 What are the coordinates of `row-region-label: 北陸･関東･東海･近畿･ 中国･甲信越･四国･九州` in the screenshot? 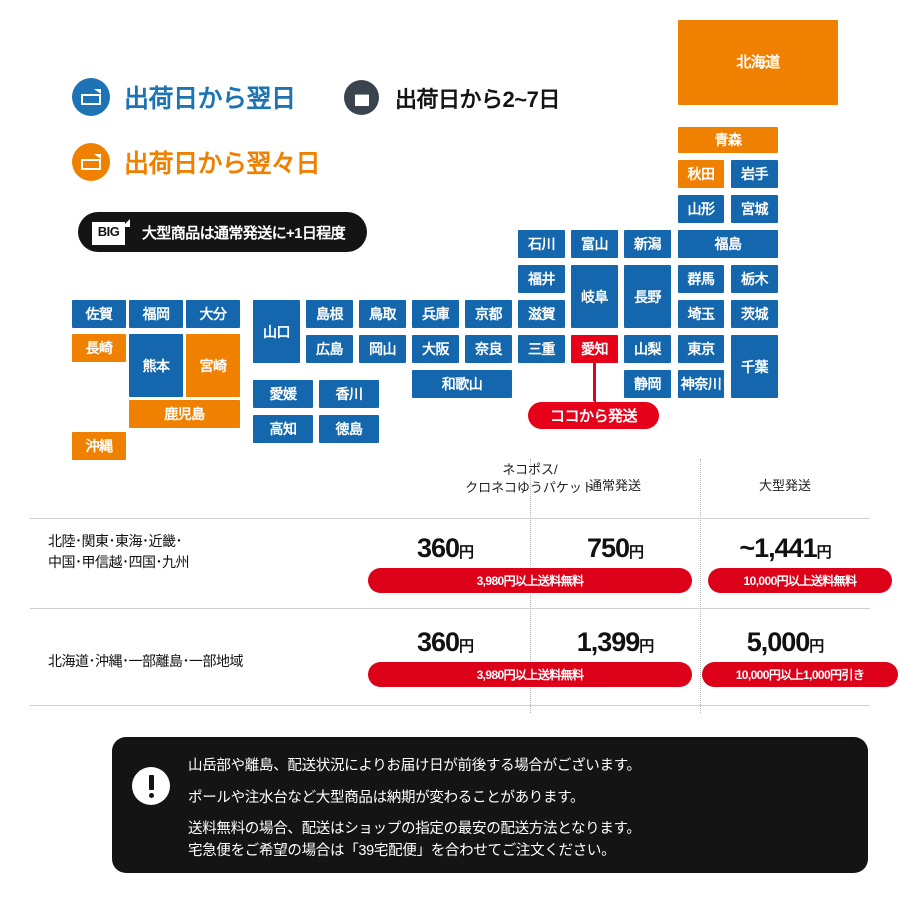 It's located at (119, 551).